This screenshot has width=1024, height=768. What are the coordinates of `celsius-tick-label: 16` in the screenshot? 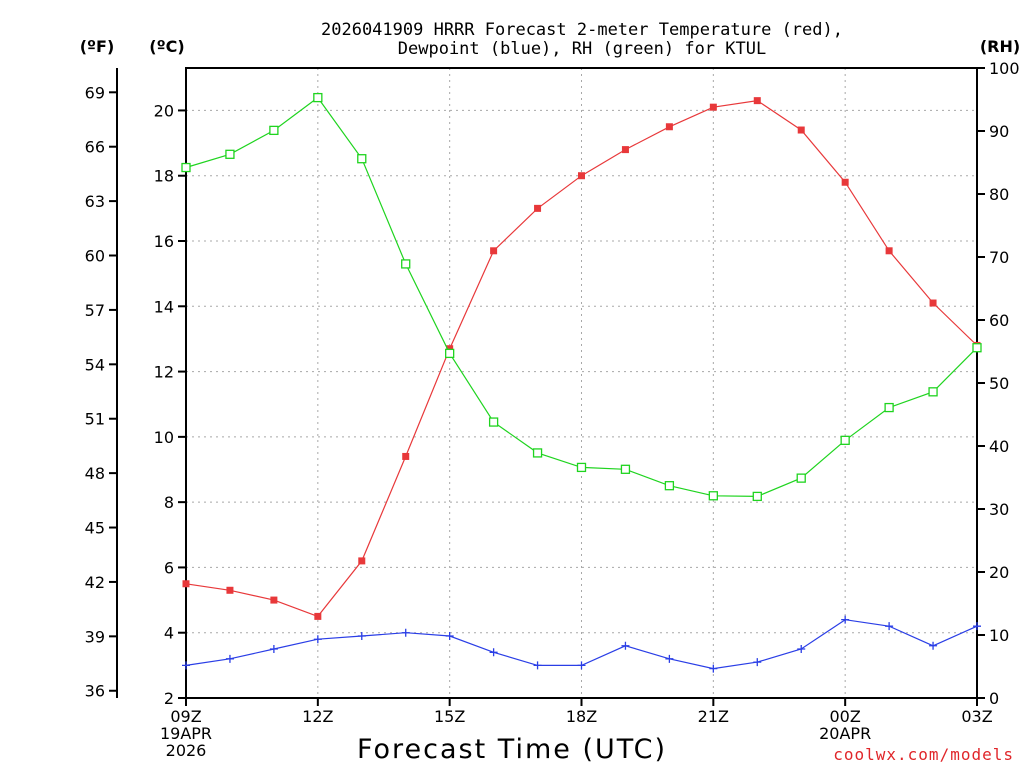 It's located at (164, 241).